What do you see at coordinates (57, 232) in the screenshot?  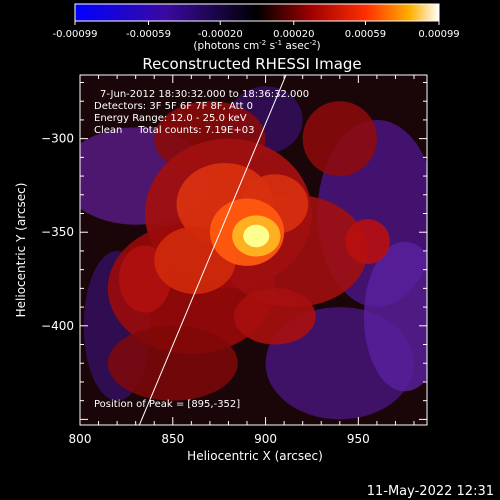 I see `y-tick-label: −350` at bounding box center [57, 232].